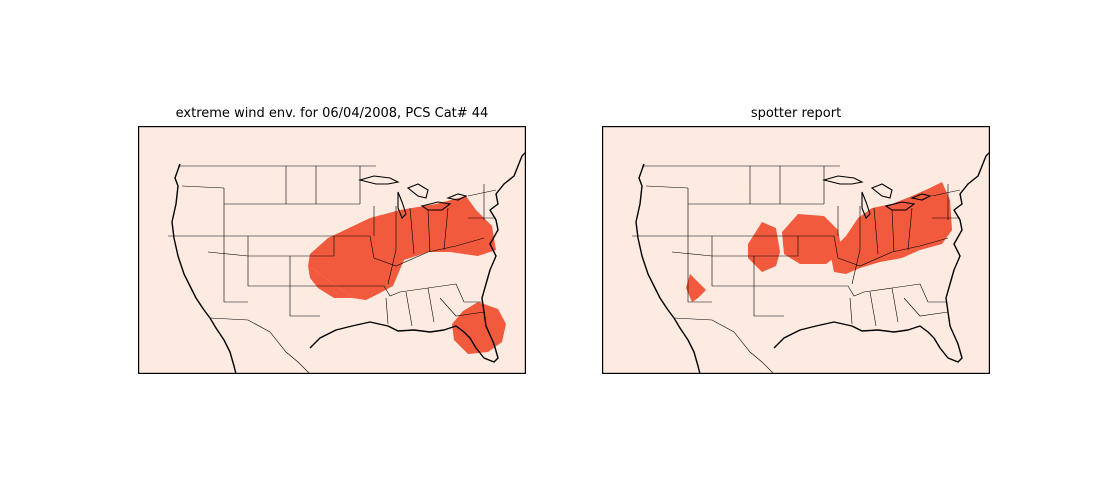  What do you see at coordinates (796, 113) in the screenshot?
I see `right-map-title: spotter report` at bounding box center [796, 113].